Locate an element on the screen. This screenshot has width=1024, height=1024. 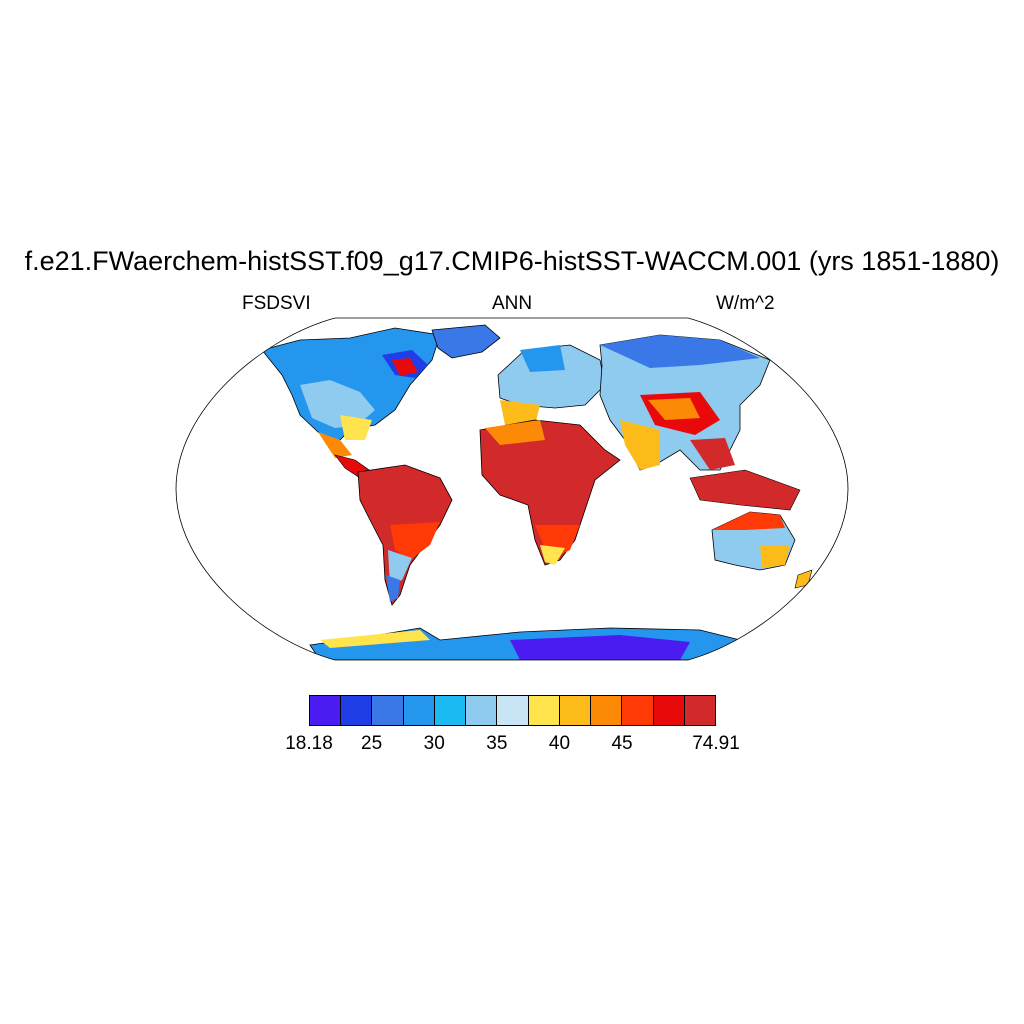
colorbar-tick-label: 25 is located at coordinates (372, 743).